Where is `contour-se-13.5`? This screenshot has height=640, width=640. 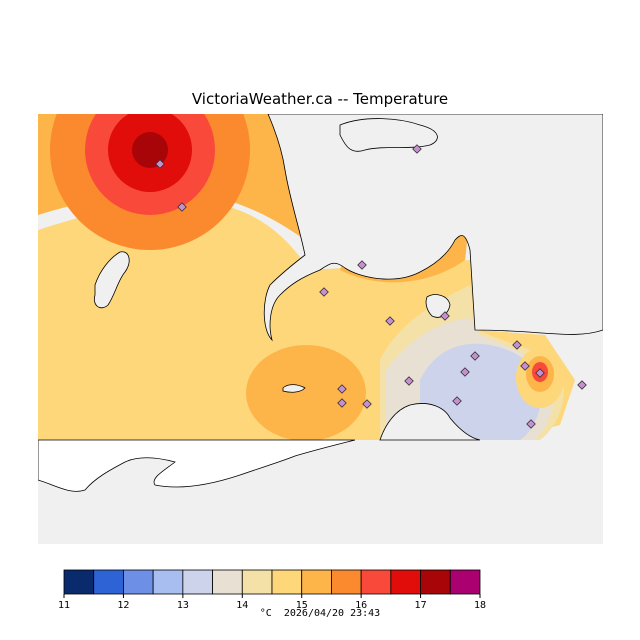
contour-se-13.5 is located at coordinates (481, 391).